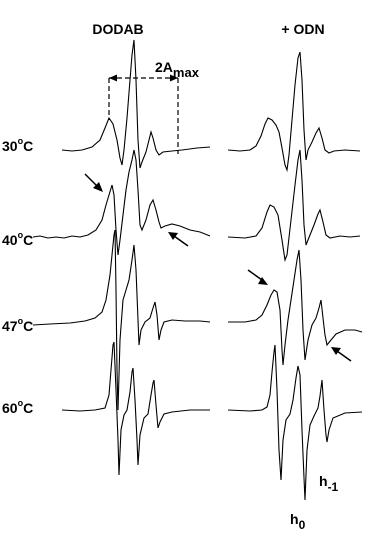 The image size is (375, 535). Describe the element at coordinates (10, 146) in the screenshot. I see `temperature-value: 30` at that location.